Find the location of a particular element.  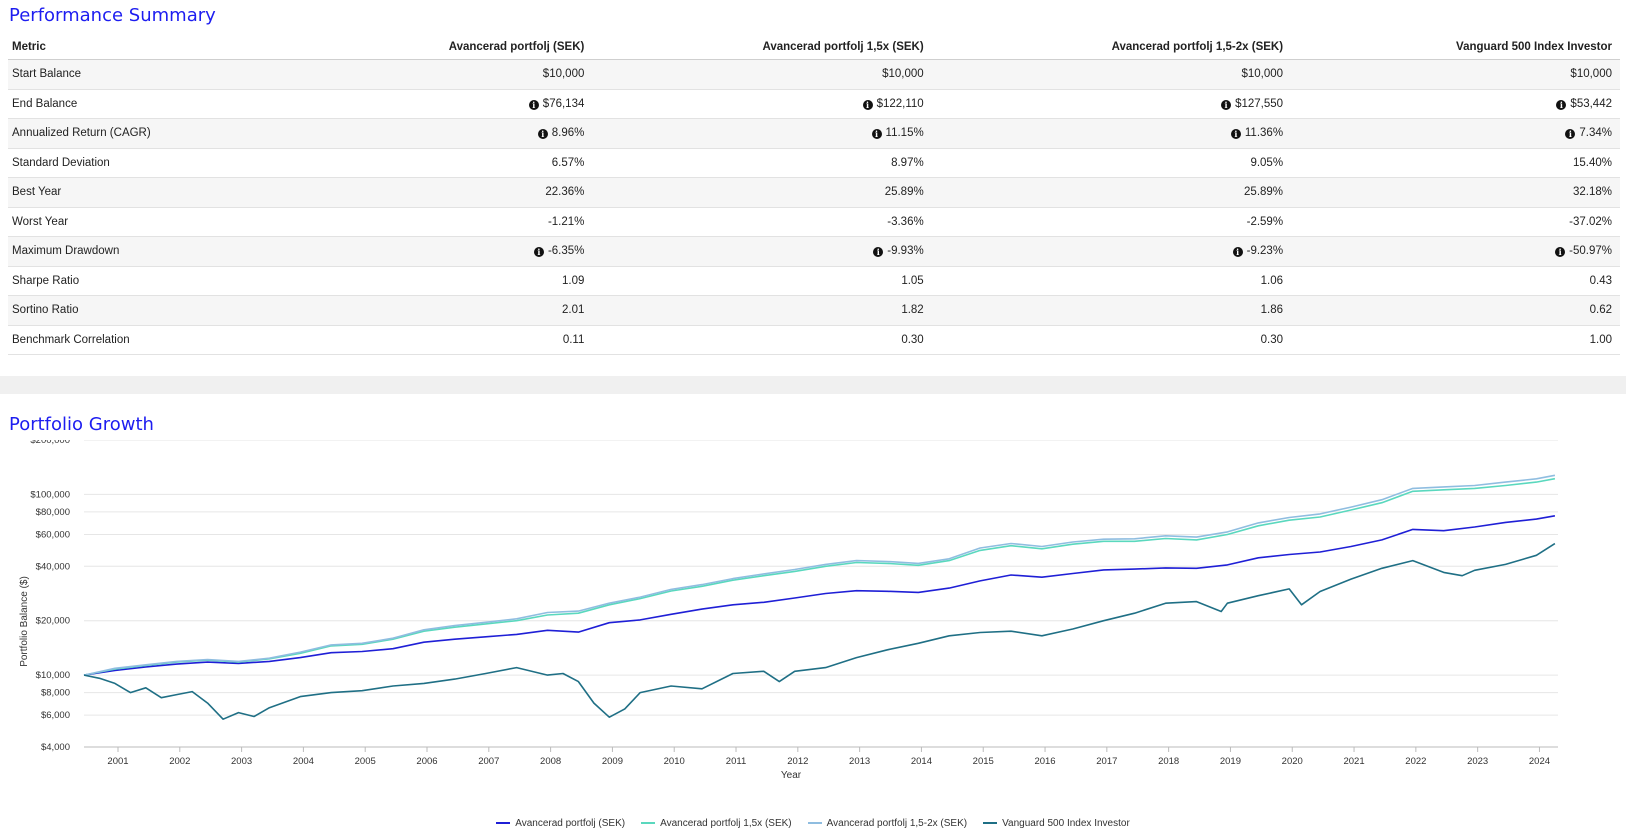

portfolio-growth-title: Portfolio Growth is located at coordinates (81, 424).